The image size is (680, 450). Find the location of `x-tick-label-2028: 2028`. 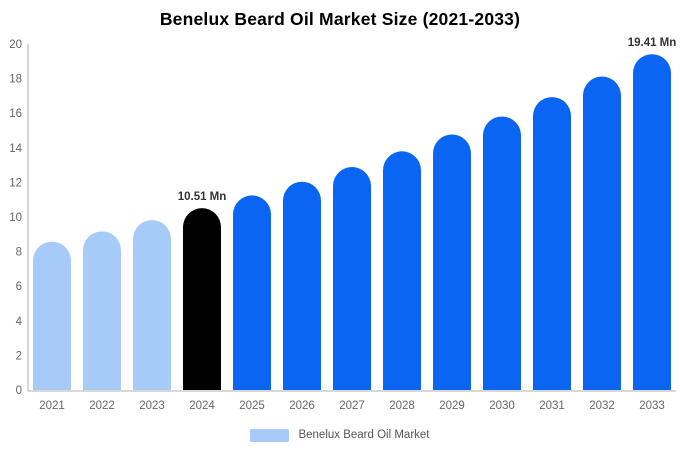

x-tick-label-2028: 2028 is located at coordinates (402, 406).